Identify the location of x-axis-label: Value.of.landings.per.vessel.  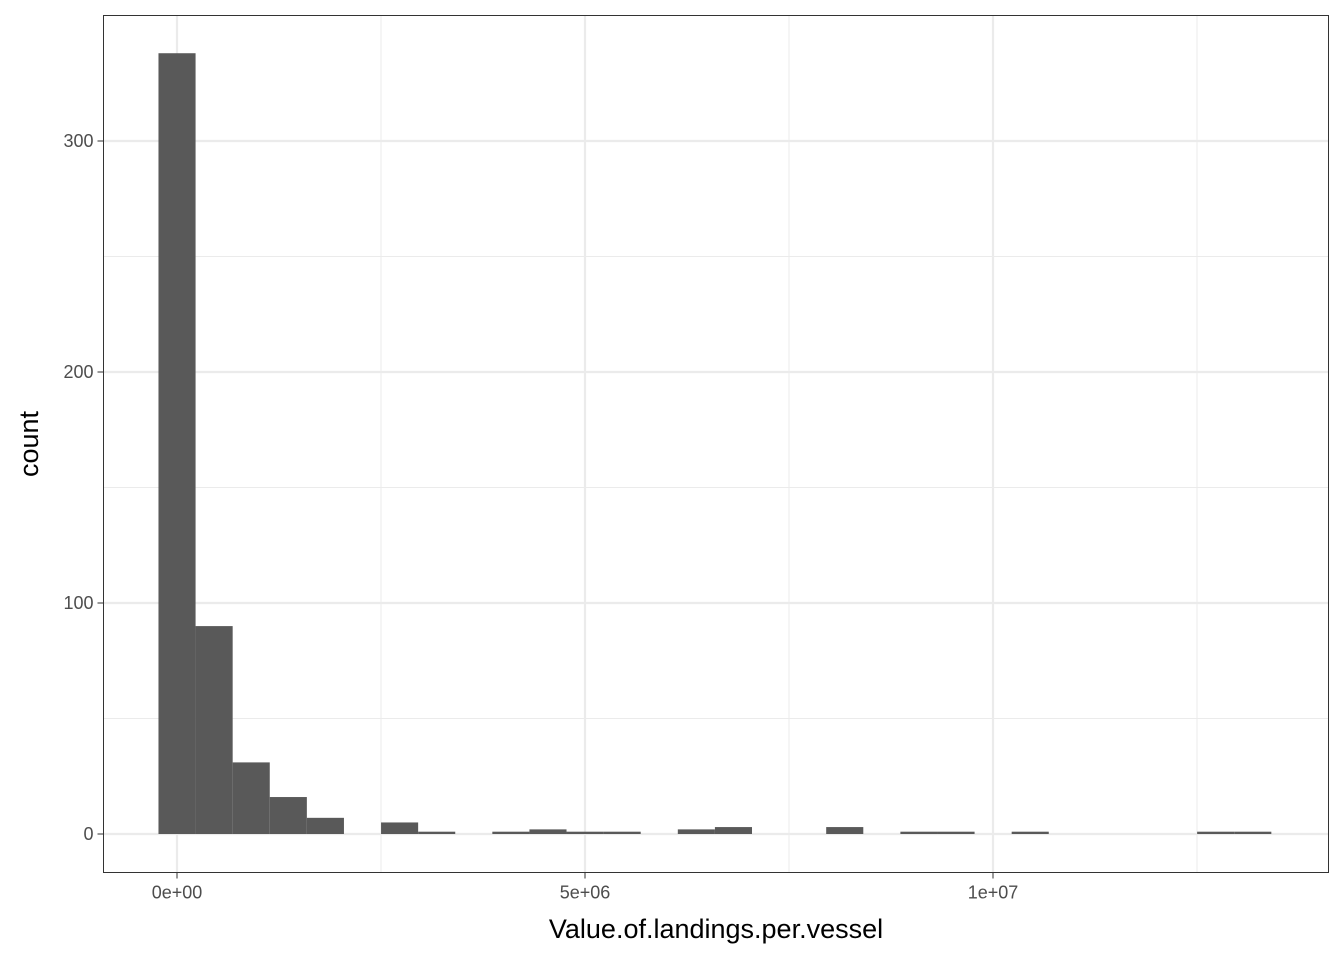
(716, 929).